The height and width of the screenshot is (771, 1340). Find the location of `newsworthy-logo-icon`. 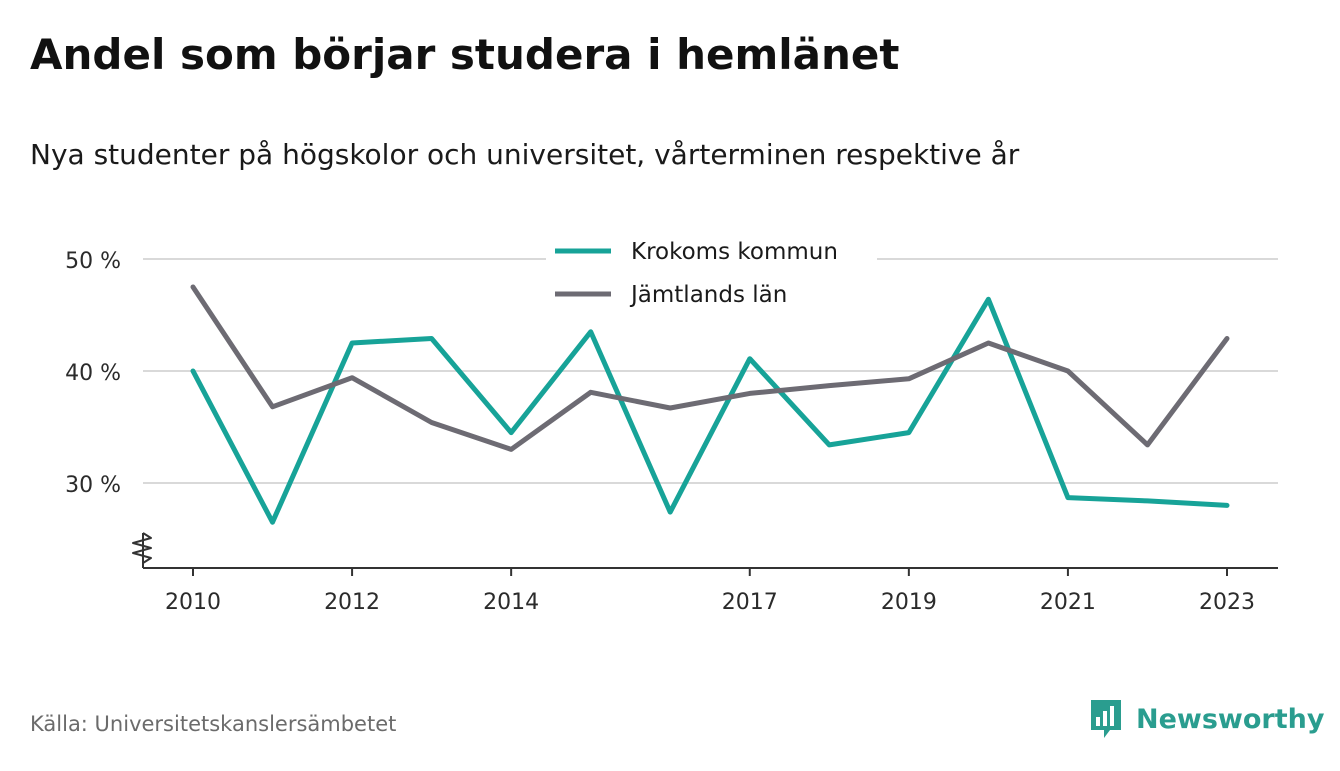

newsworthy-logo-icon is located at coordinates (1106, 719).